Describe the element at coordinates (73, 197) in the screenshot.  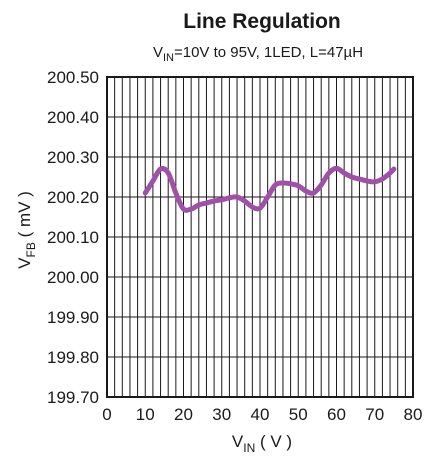
I see `y-tick-label: 200.20` at that location.